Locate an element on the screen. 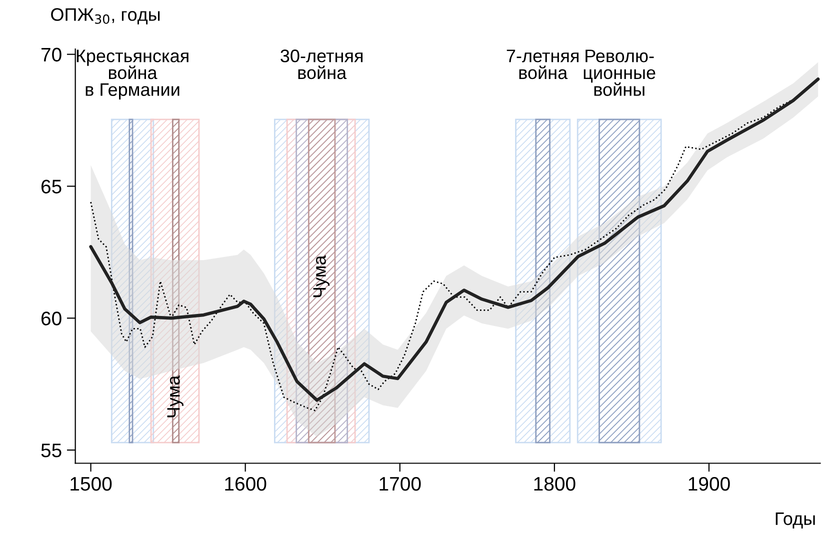 The image size is (837, 545). x-tick-label: 1700 is located at coordinates (400, 483).